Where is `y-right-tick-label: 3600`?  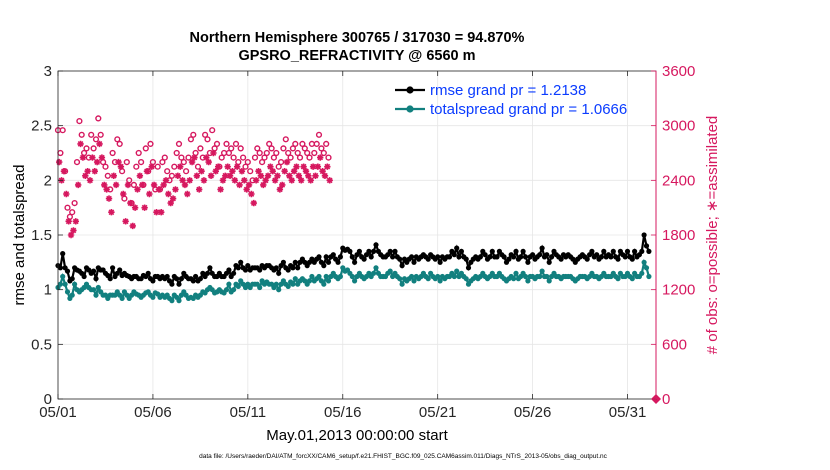 y-right-tick-label: 3600 is located at coordinates (678, 71).